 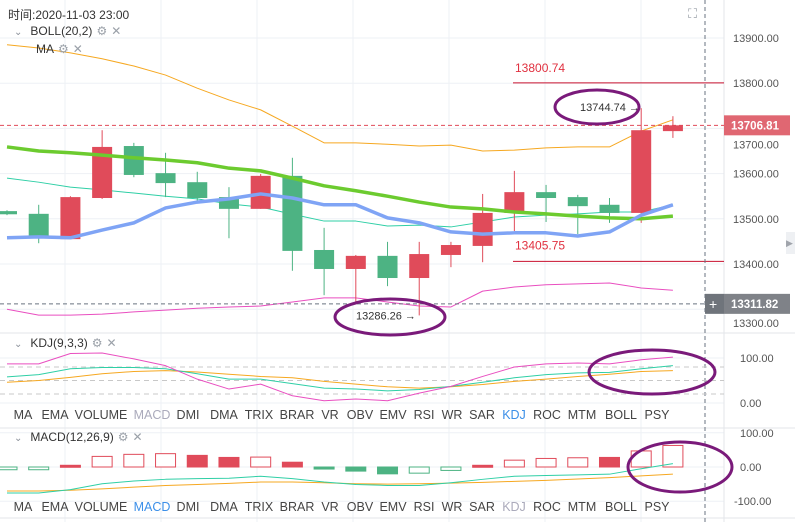 I want to click on macd-dea-line, so click(x=340, y=482).